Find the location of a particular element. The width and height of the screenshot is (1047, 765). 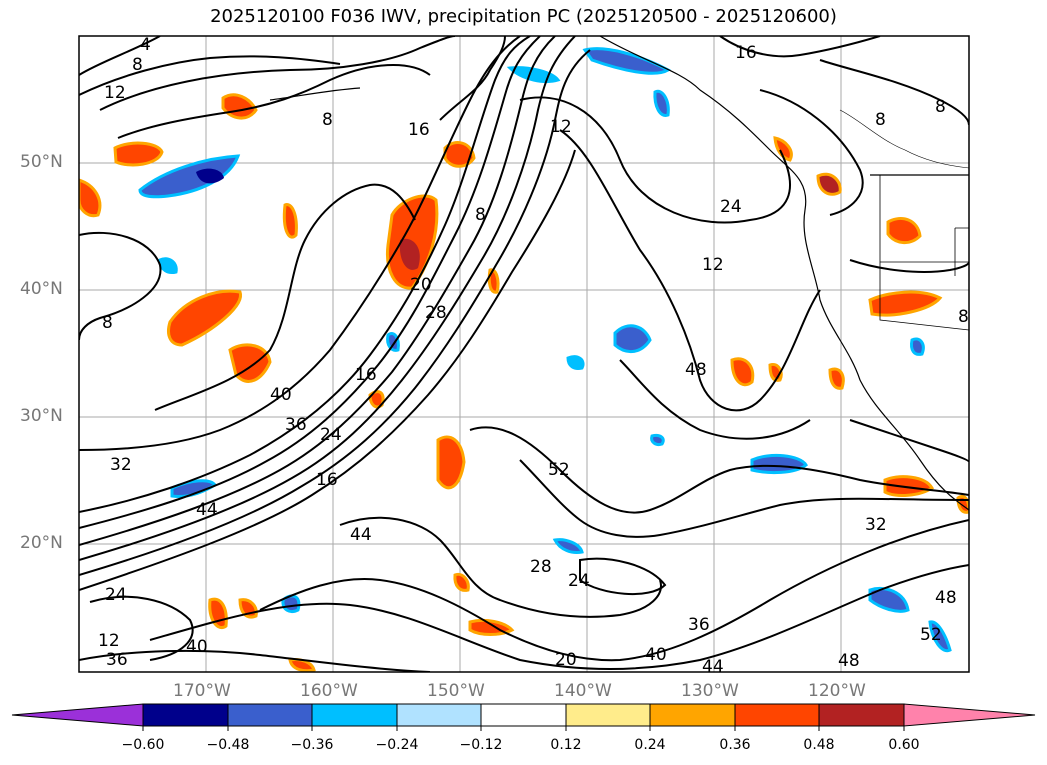

colorbar-tick-label: −0.36 is located at coordinates (312, 745).